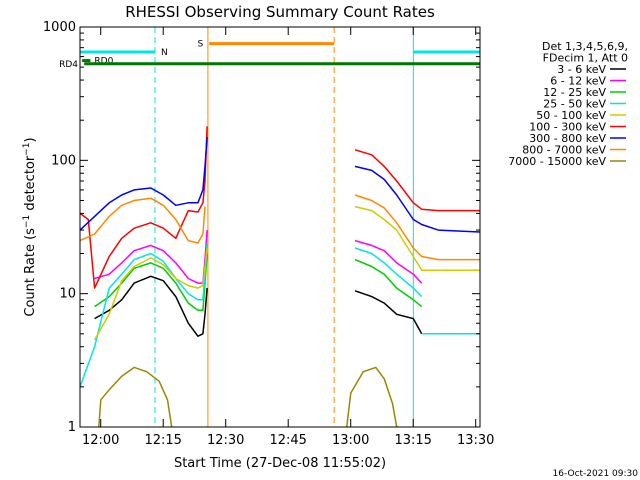 This screenshot has width=640, height=480. I want to click on x-tick-label-1315: 13:15, so click(412, 440).